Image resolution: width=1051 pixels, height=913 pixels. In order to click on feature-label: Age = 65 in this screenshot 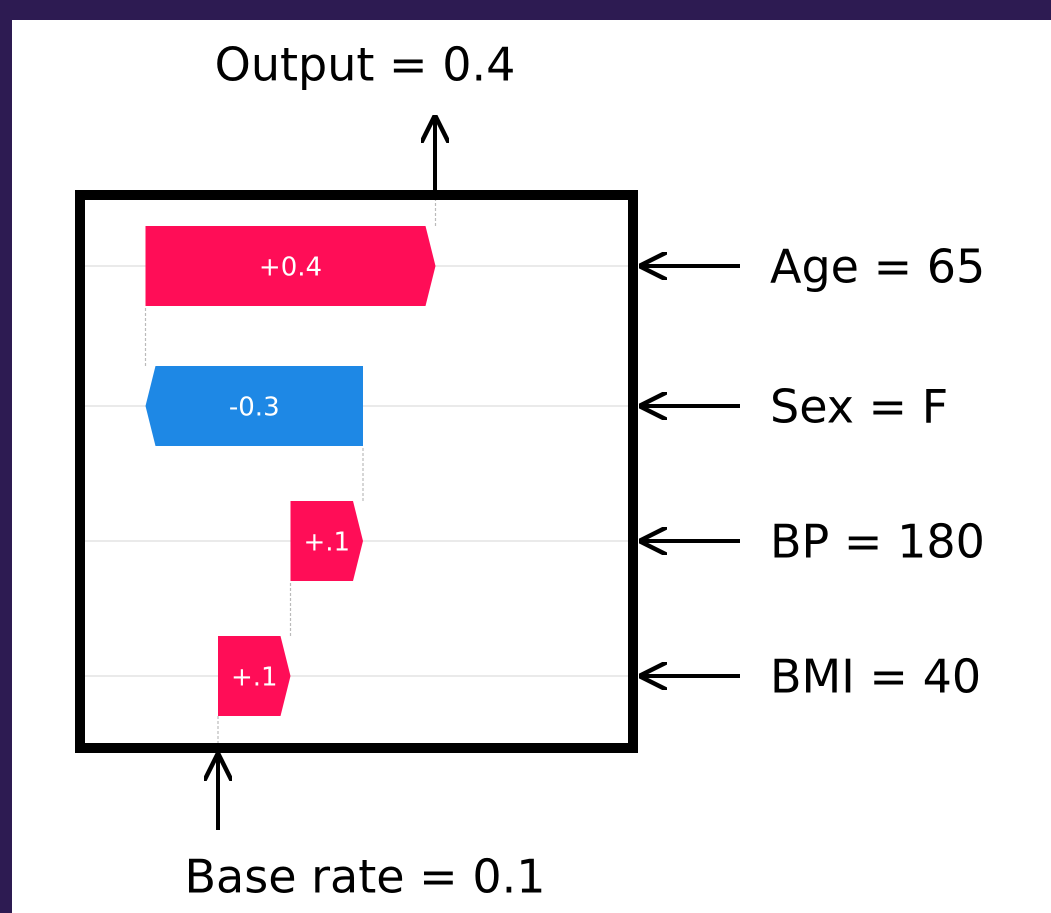, I will do `click(877, 267)`.